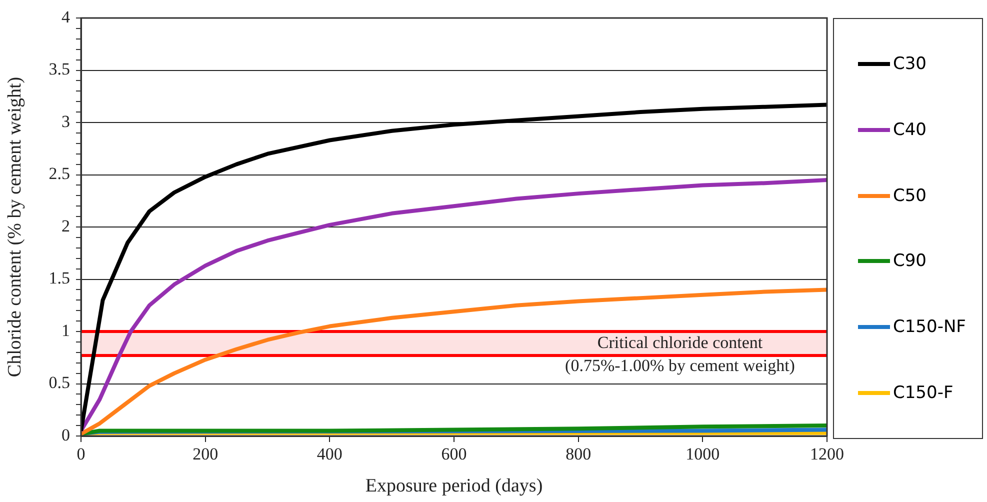 This screenshot has height=502, width=987. I want to click on x-tick-label: 200, so click(205, 454).